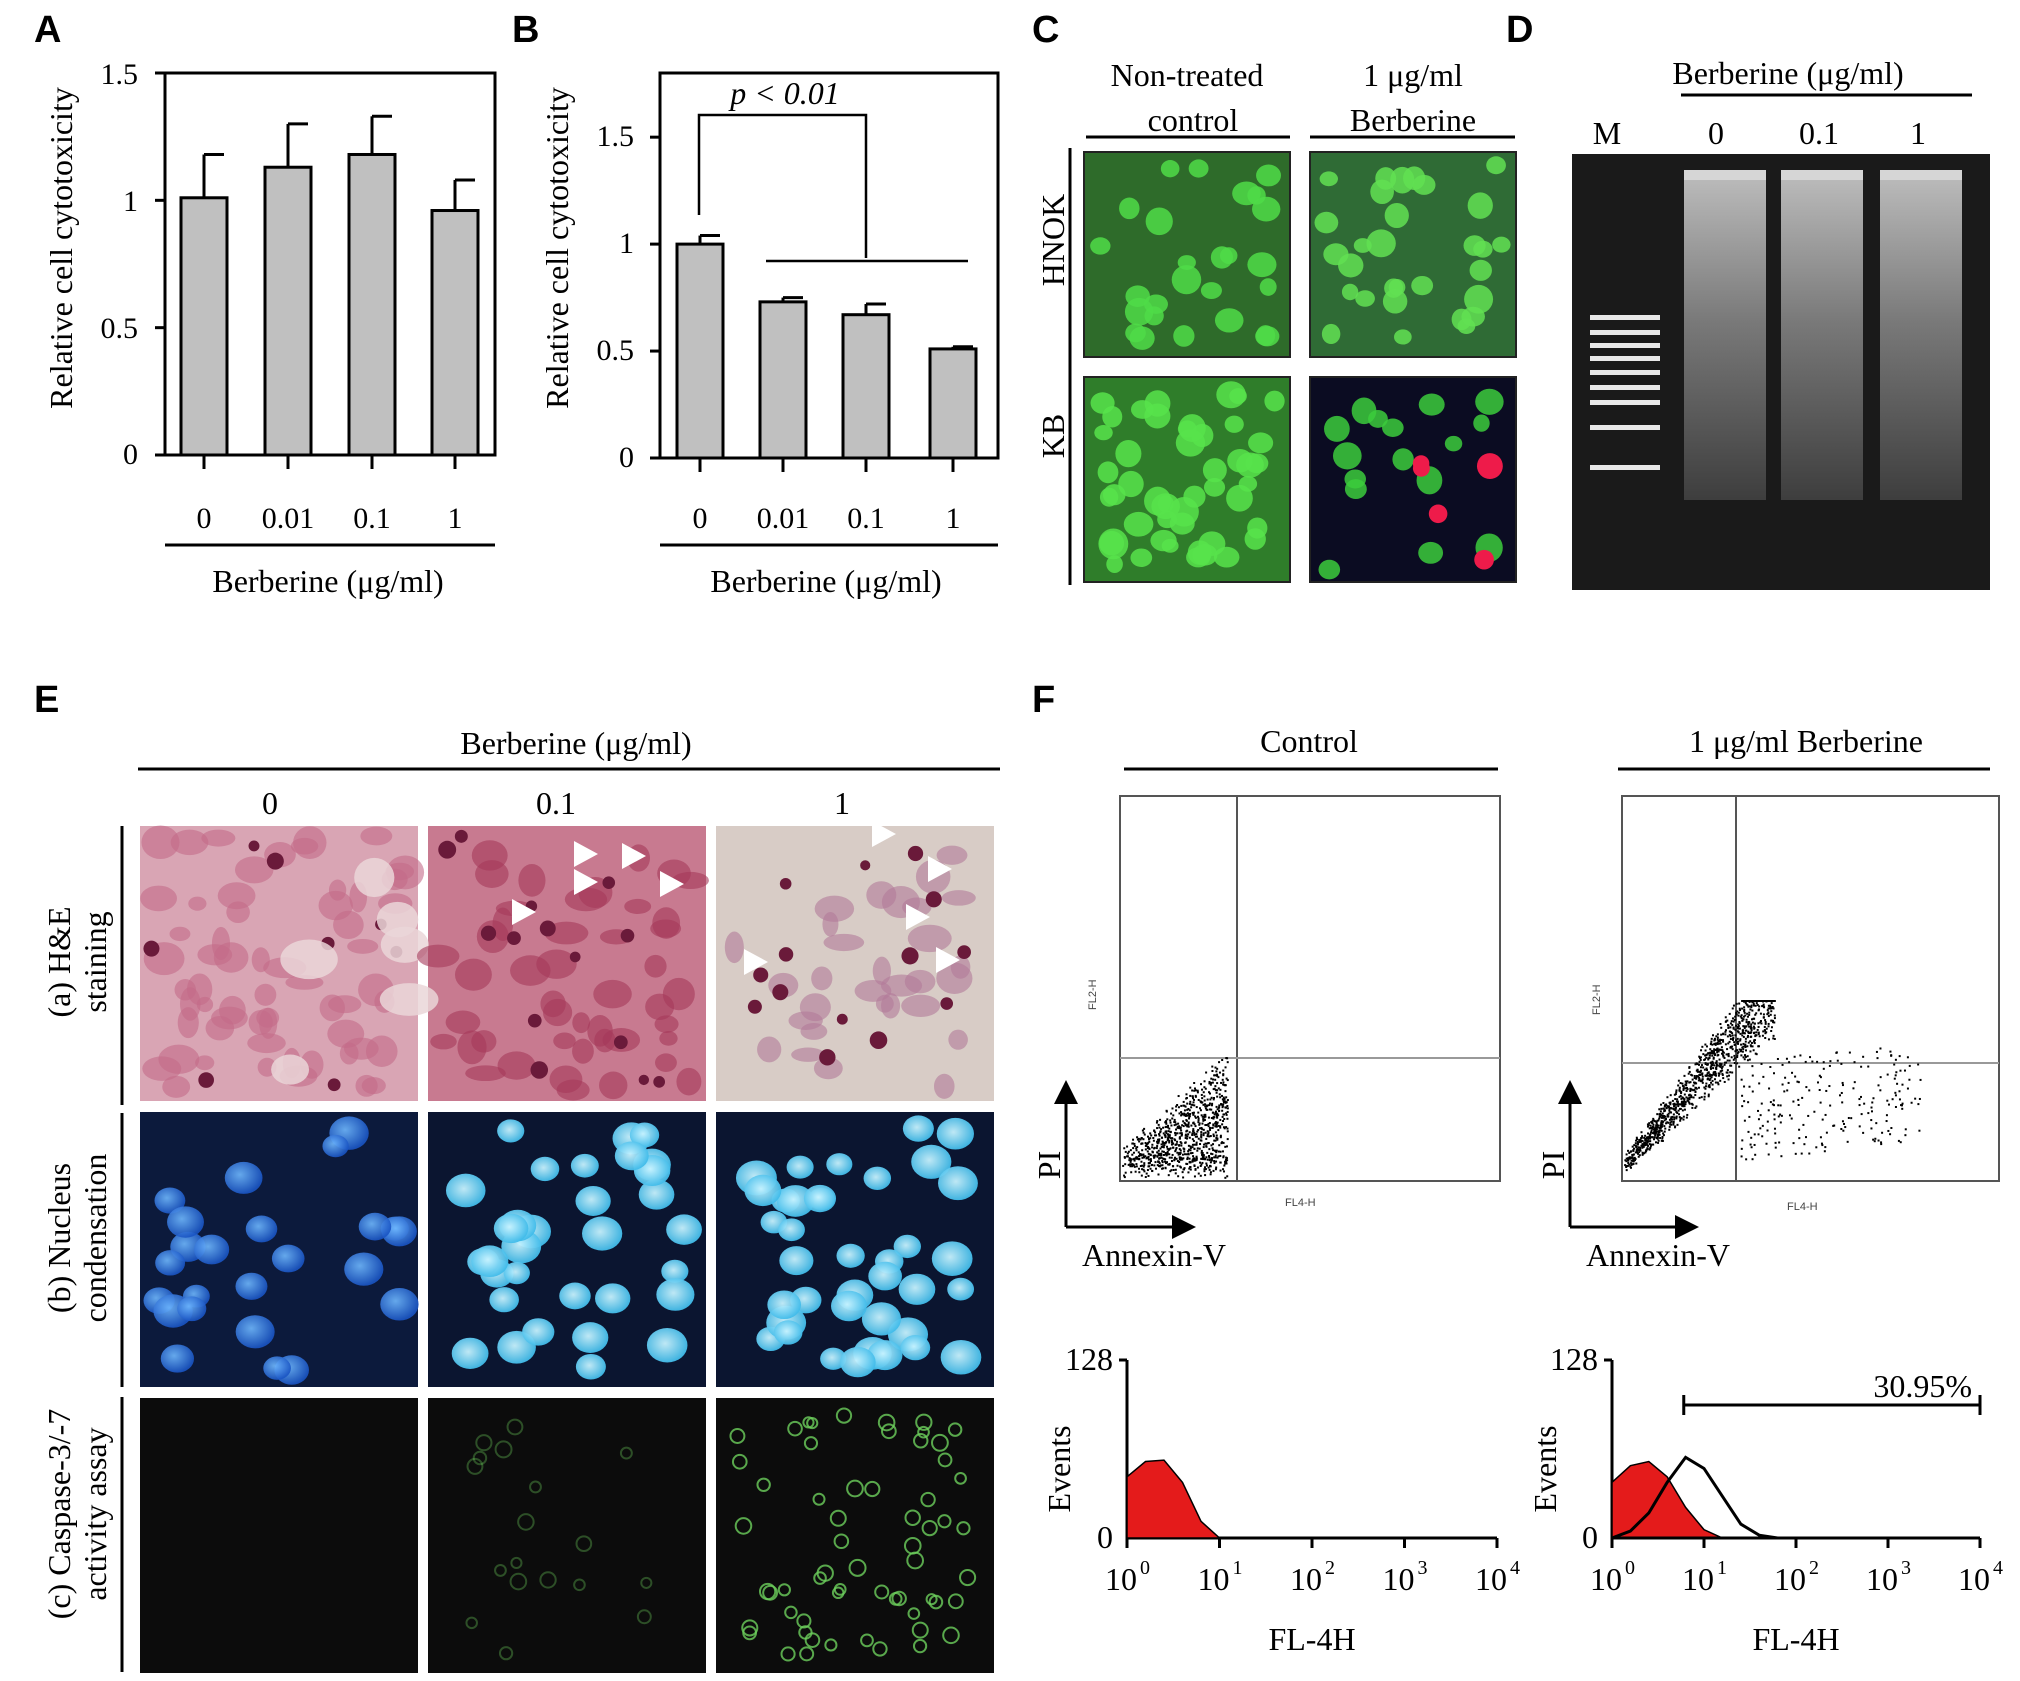 The height and width of the screenshot is (1681, 2020). What do you see at coordinates (61, 248) in the screenshot?
I see `chart-a-ylabel: Relative cell cytotoxicity` at bounding box center [61, 248].